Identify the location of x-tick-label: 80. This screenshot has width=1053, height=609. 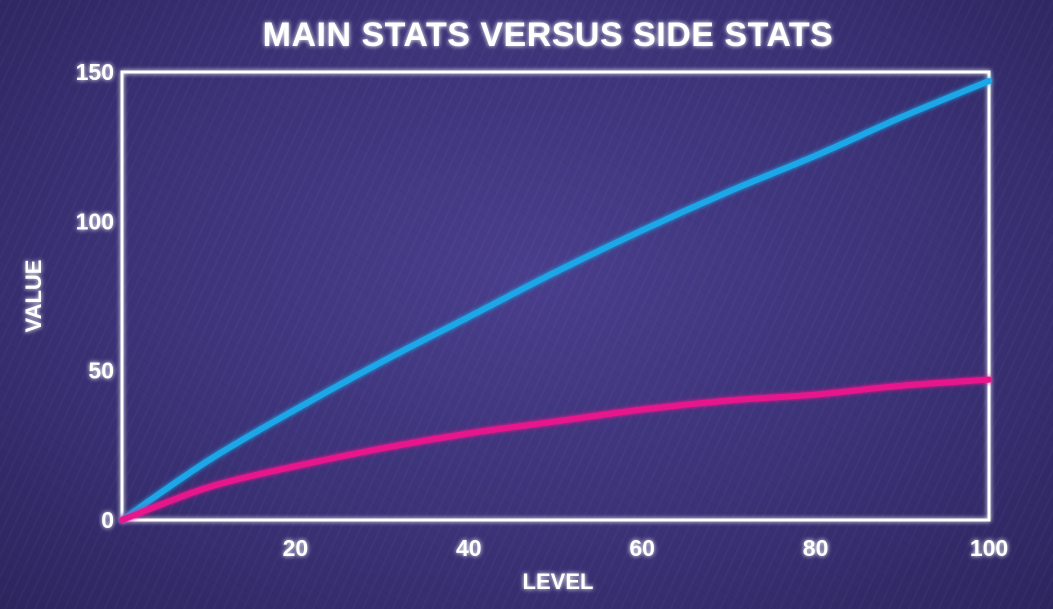
(816, 548).